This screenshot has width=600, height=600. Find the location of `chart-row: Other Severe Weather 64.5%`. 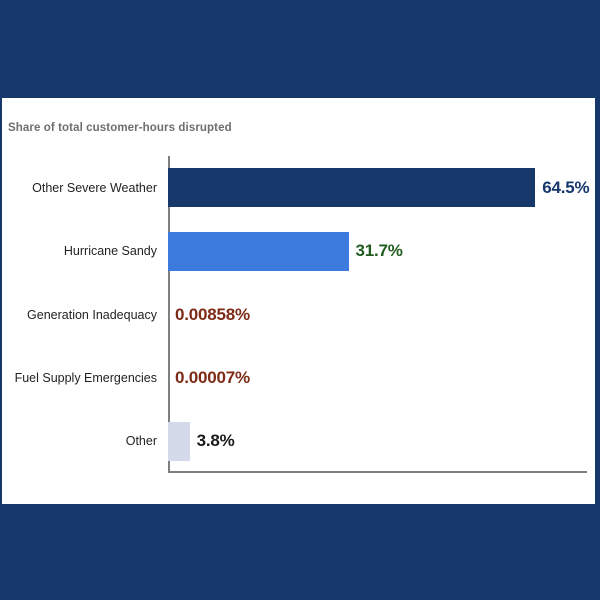

chart-row: Other Severe Weather 64.5% is located at coordinates (296, 187).